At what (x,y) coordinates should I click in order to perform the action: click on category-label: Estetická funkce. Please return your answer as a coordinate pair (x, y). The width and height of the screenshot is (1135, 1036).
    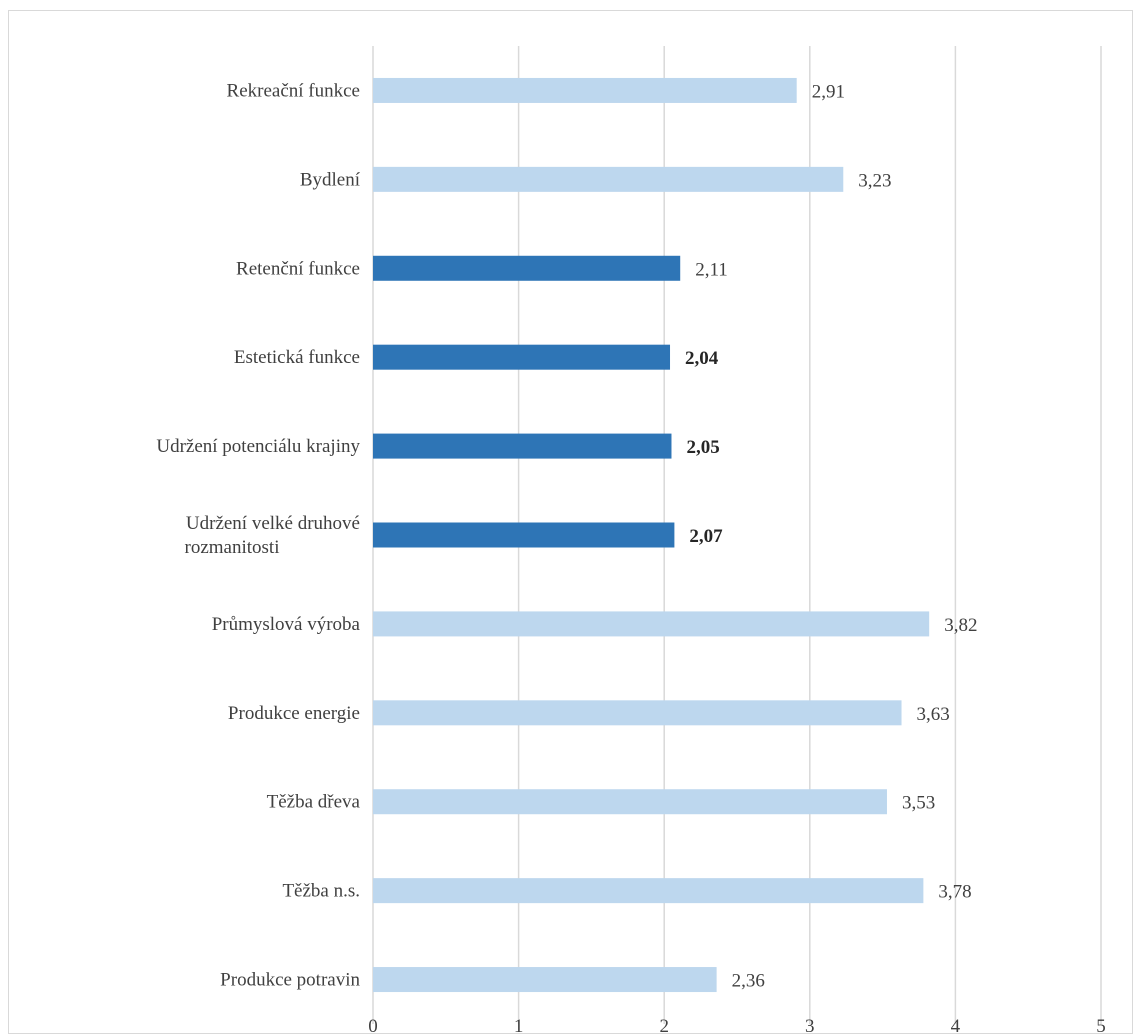
    Looking at the image, I should click on (297, 357).